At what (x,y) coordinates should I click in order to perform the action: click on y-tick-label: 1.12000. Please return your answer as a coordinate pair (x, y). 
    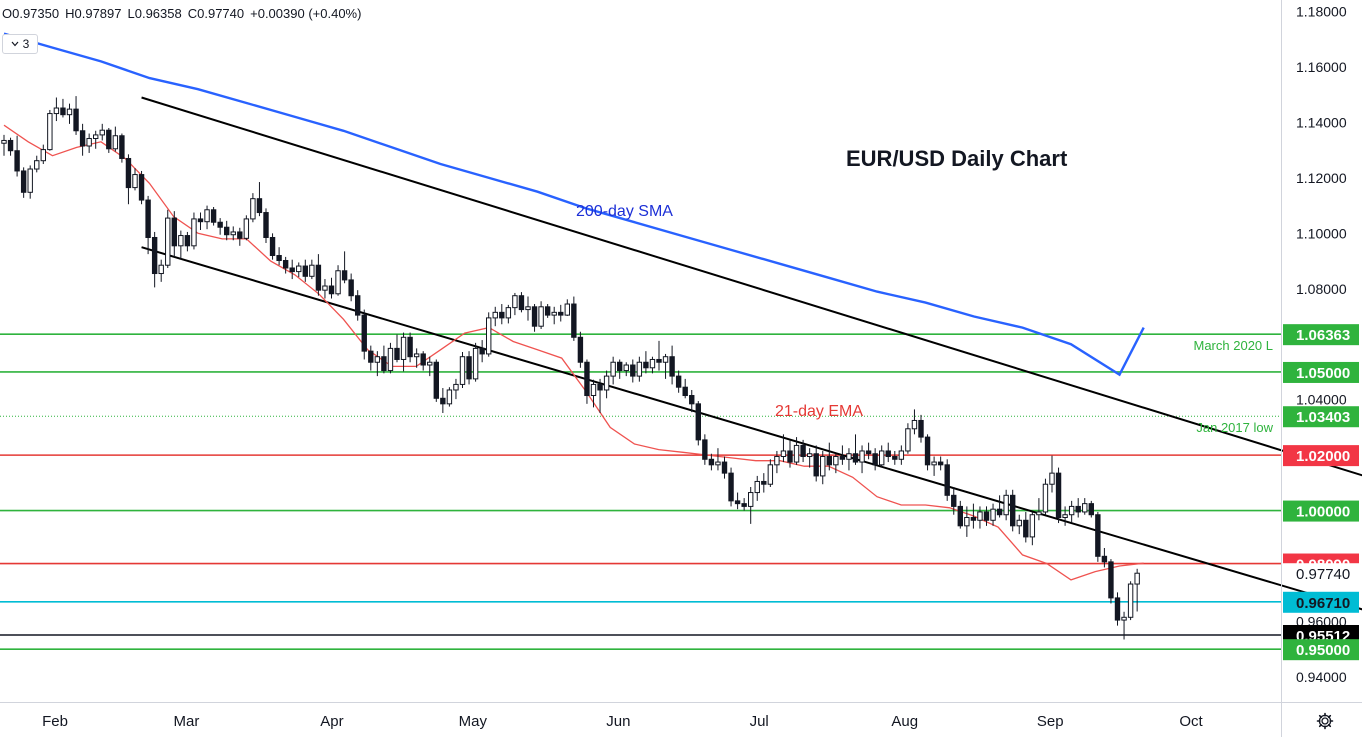
    Looking at the image, I should click on (1321, 178).